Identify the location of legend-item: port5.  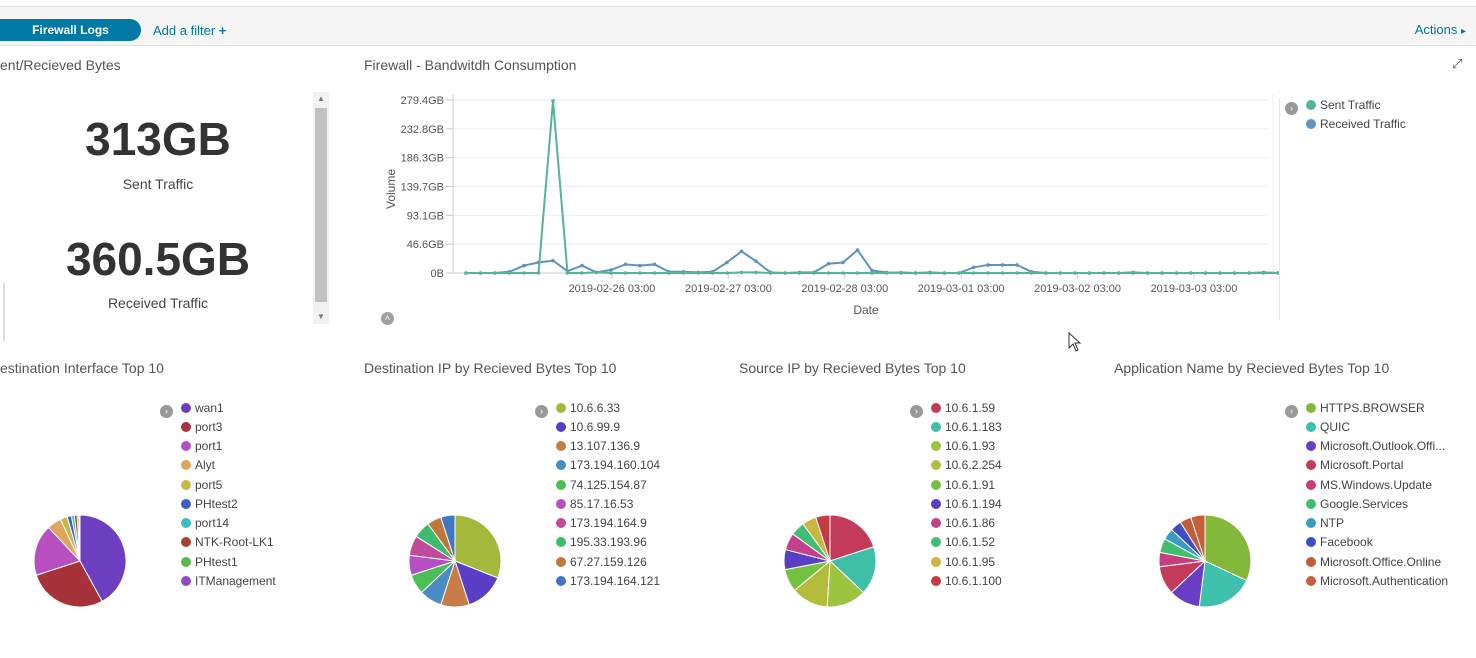
(228, 484).